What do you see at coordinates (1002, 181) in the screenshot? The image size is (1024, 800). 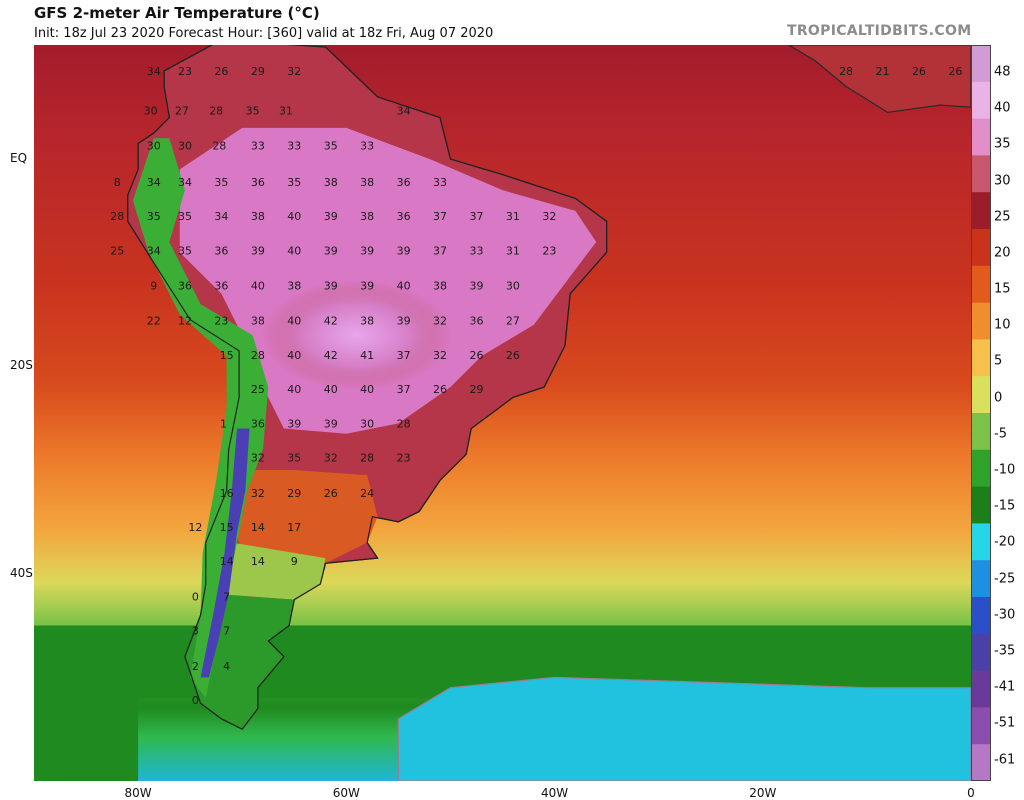 I see `colorbar-label: 30` at bounding box center [1002, 181].